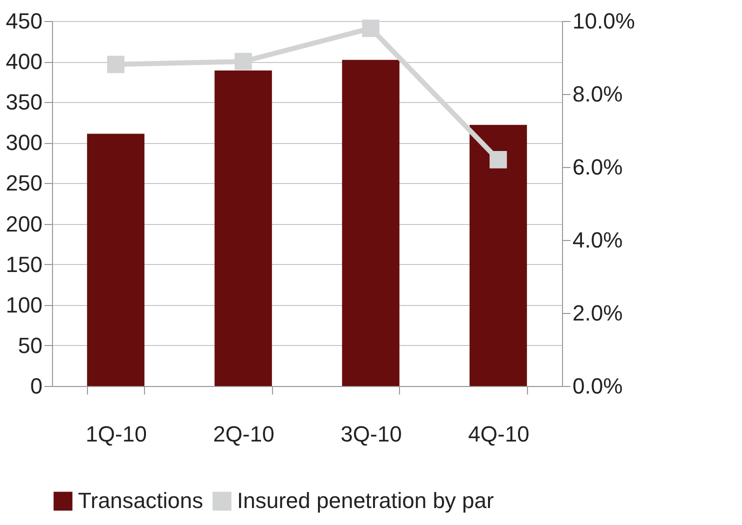  Describe the element at coordinates (597, 167) in the screenshot. I see `y2-tick-label: 6.0%` at that location.